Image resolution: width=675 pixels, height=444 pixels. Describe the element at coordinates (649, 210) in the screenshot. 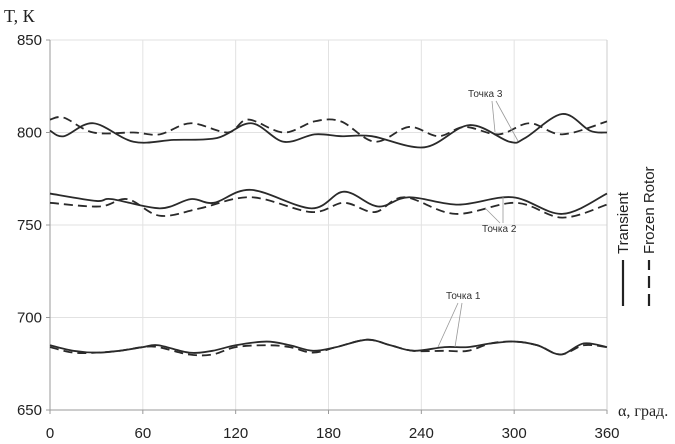

I see `legend-label-frozen-rotor: Frozen Rotor` at that location.